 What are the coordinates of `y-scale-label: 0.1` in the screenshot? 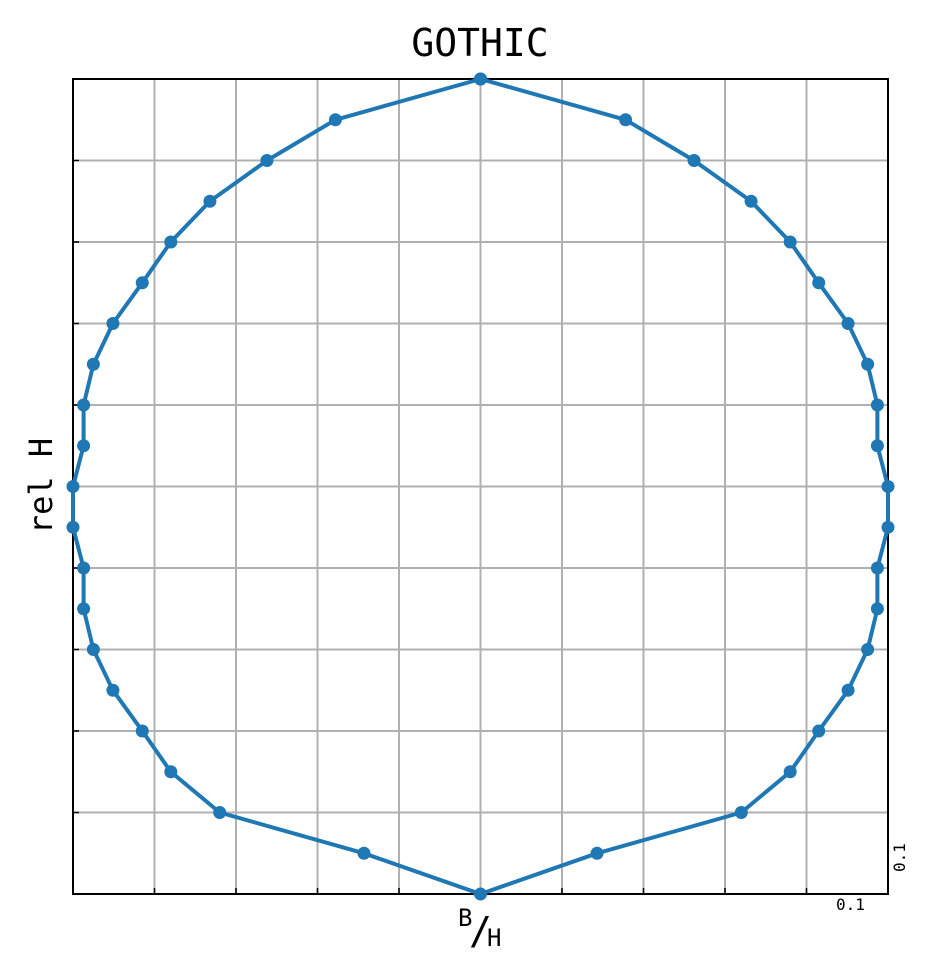 It's located at (899, 857).